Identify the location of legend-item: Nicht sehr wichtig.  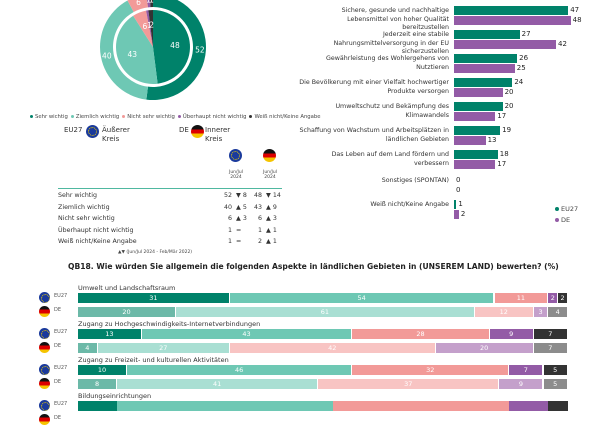
(148, 117).